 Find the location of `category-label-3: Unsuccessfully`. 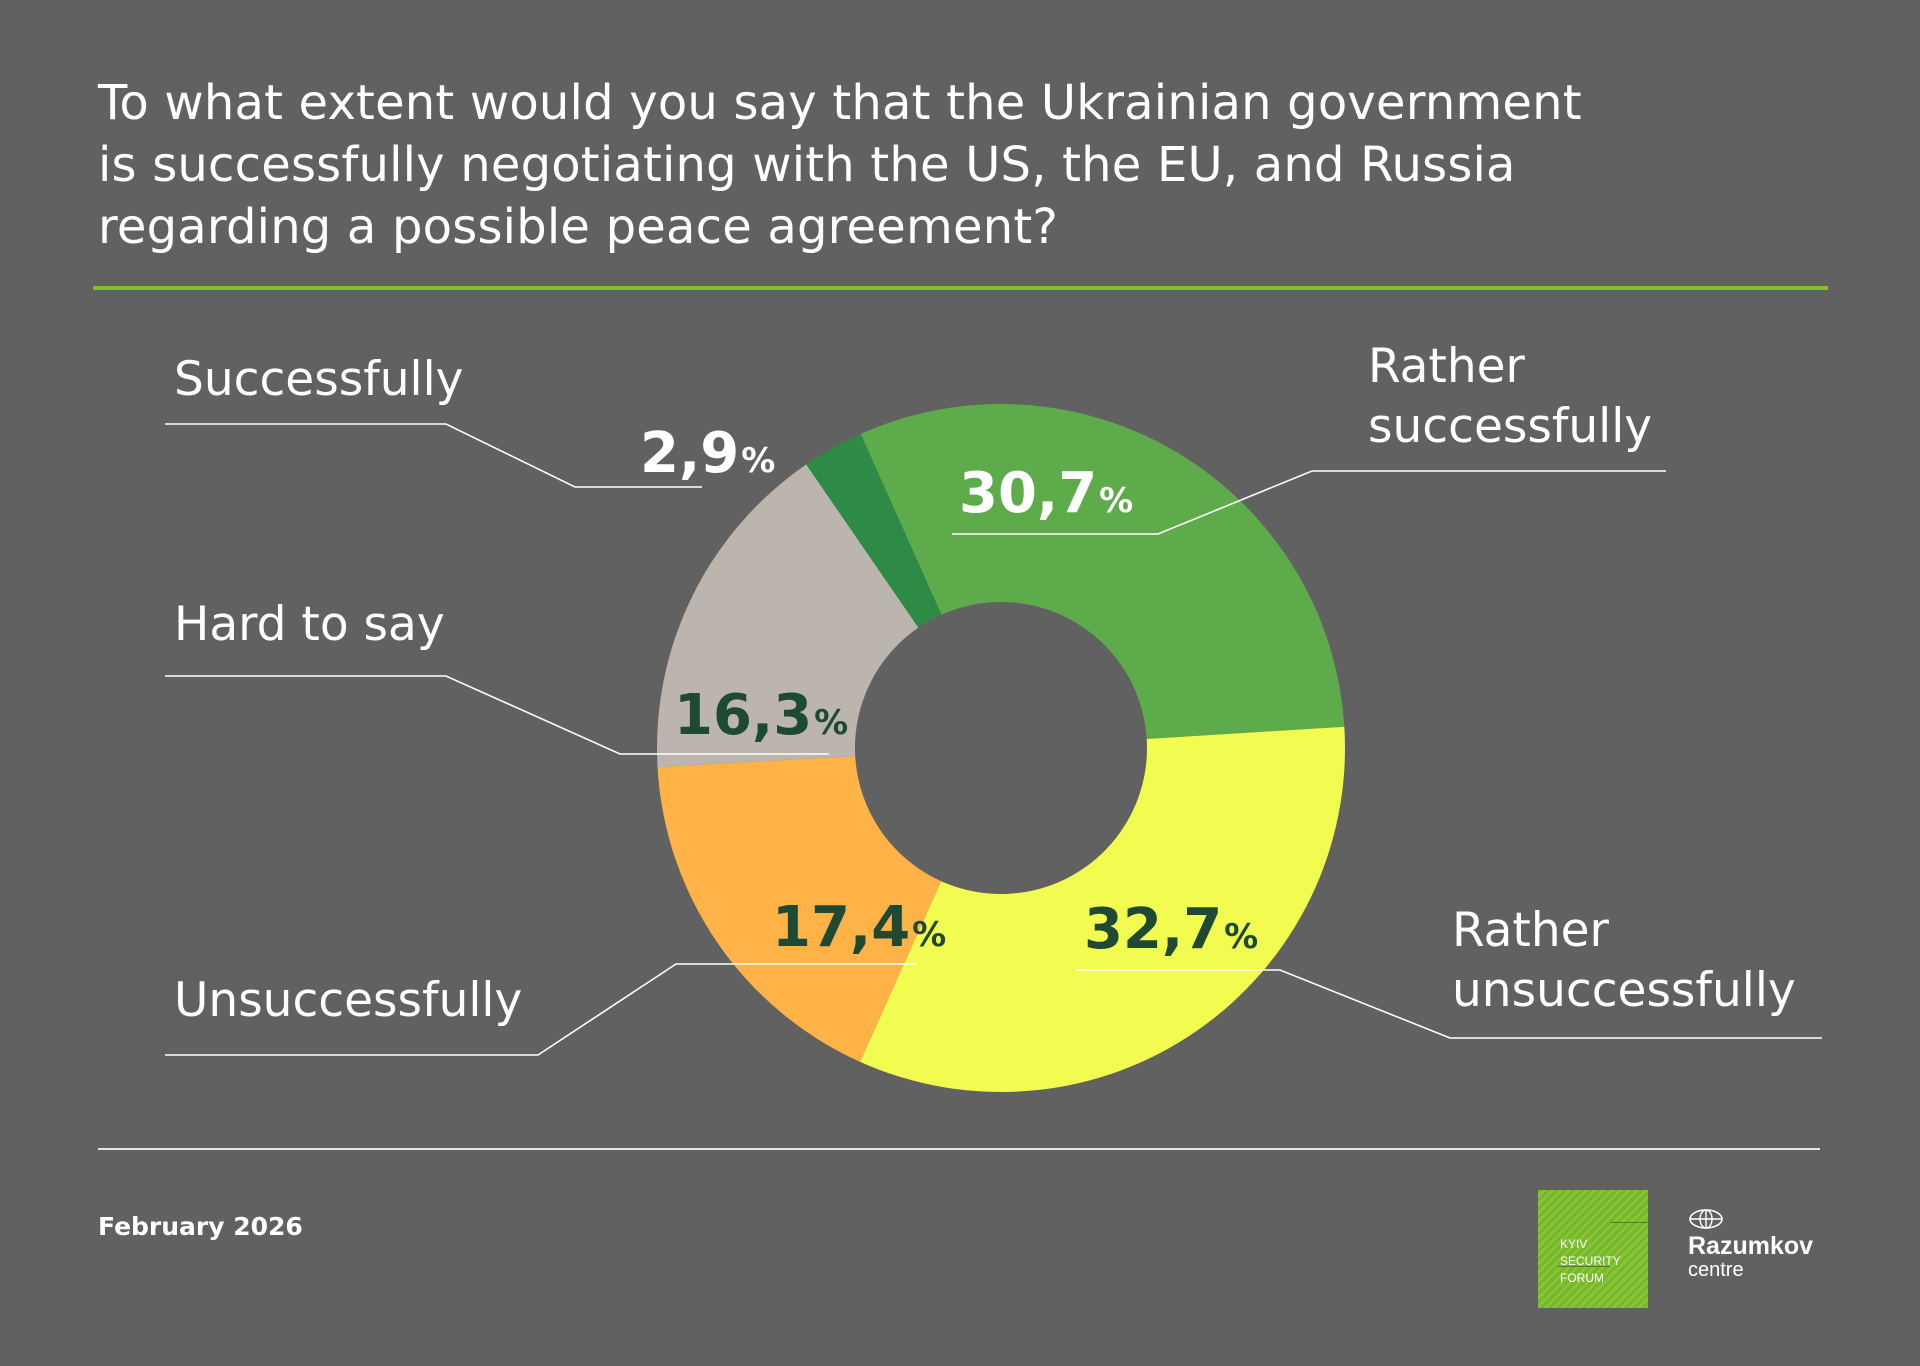

category-label-3: Unsuccessfully is located at coordinates (348, 1000).